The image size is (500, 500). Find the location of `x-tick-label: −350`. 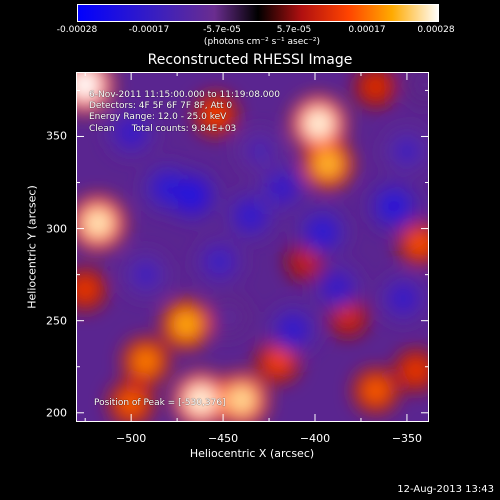

x-tick-label: −350 is located at coordinates (407, 438).